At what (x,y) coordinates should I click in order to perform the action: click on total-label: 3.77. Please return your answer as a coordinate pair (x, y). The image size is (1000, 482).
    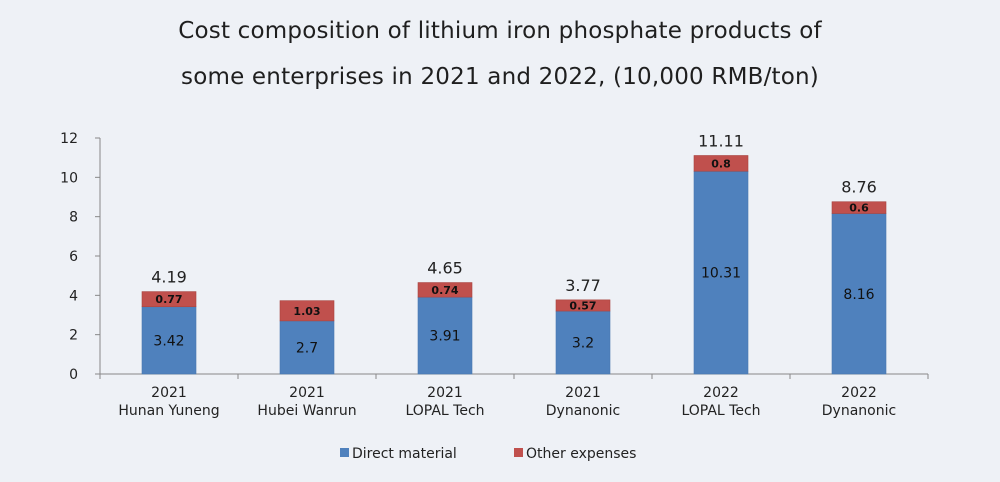
    Looking at the image, I should click on (583, 285).